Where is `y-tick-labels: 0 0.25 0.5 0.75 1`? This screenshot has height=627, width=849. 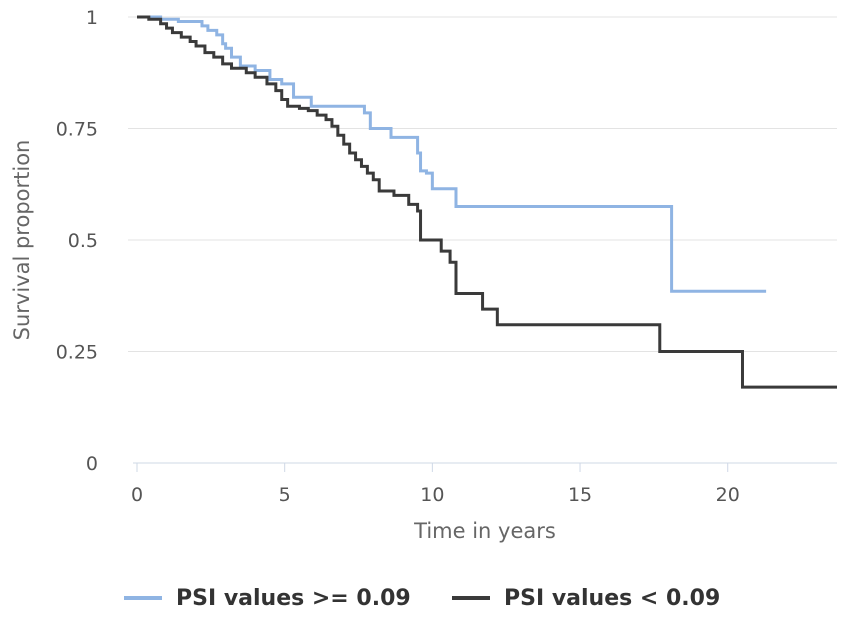 y-tick-labels: 0 0.25 0.5 0.75 1 is located at coordinates (77, 241).